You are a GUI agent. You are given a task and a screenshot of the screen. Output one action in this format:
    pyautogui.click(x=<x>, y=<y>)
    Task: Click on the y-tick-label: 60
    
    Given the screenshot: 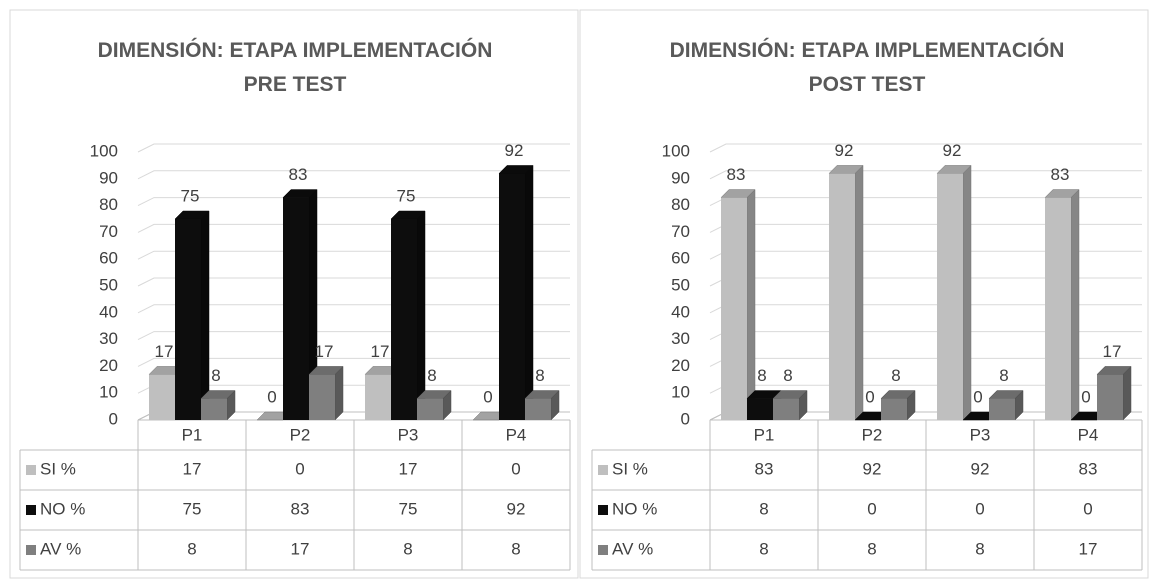 What is the action you would take?
    pyautogui.click(x=108, y=258)
    